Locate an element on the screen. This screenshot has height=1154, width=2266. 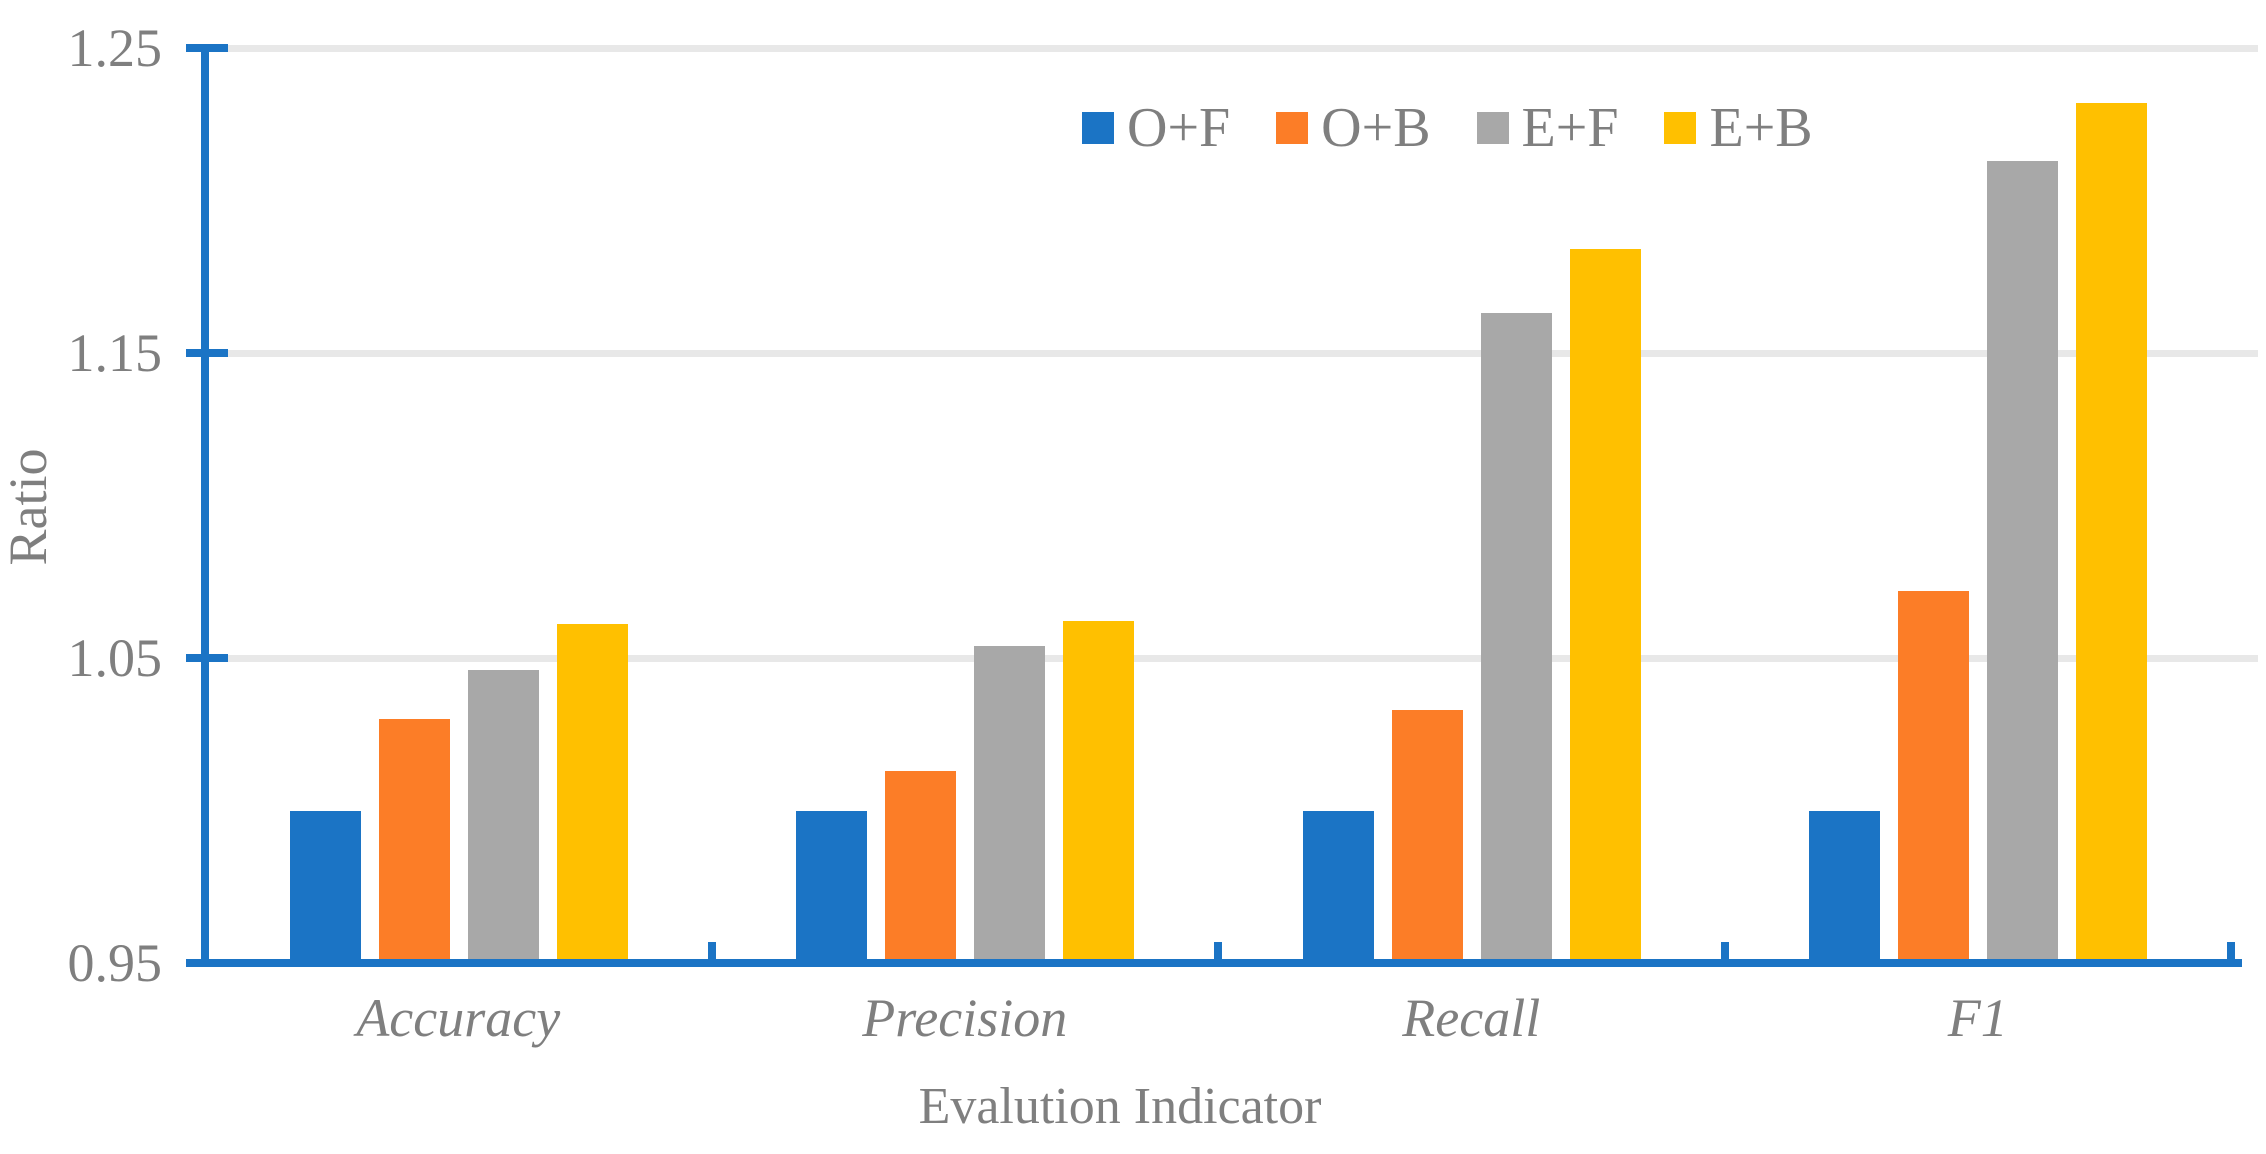
bar-O+F-Precision is located at coordinates (831, 886).